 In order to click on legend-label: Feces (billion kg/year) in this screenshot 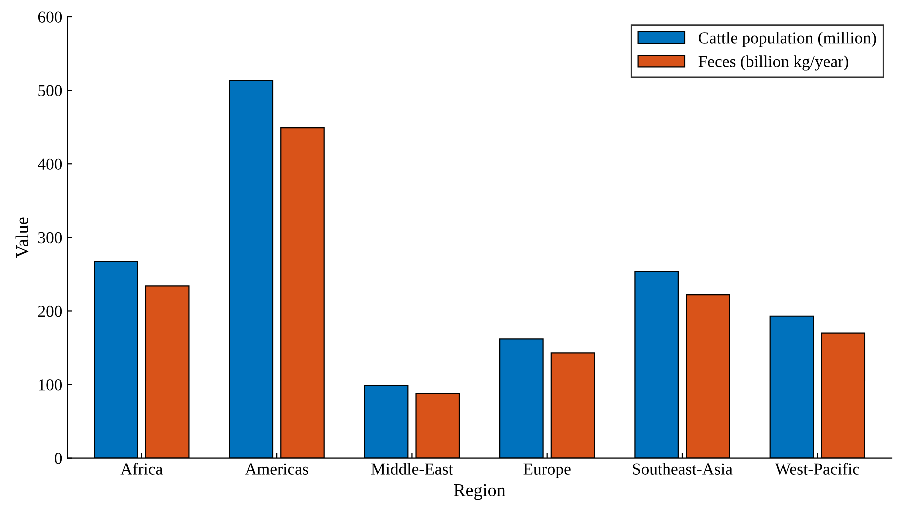, I will do `click(773, 63)`.